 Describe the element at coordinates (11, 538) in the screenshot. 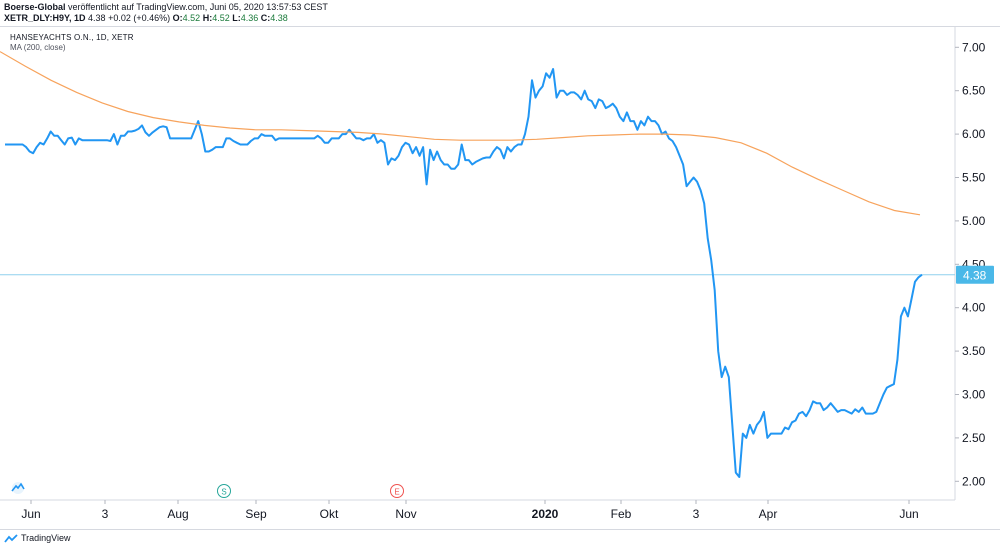

I see `tradingview-logo-icon` at that location.